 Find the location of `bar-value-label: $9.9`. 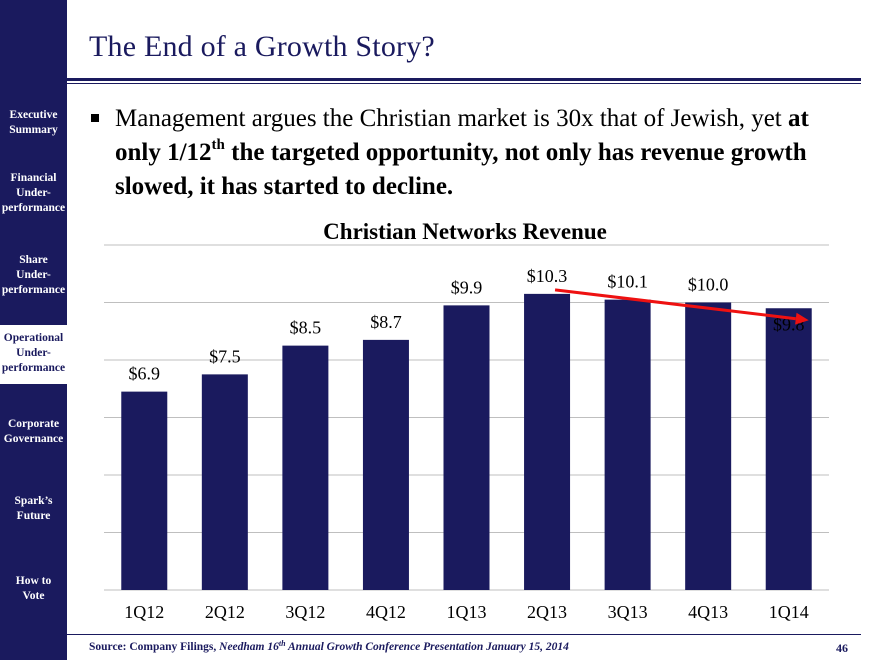

bar-value-label: $9.9 is located at coordinates (467, 287).